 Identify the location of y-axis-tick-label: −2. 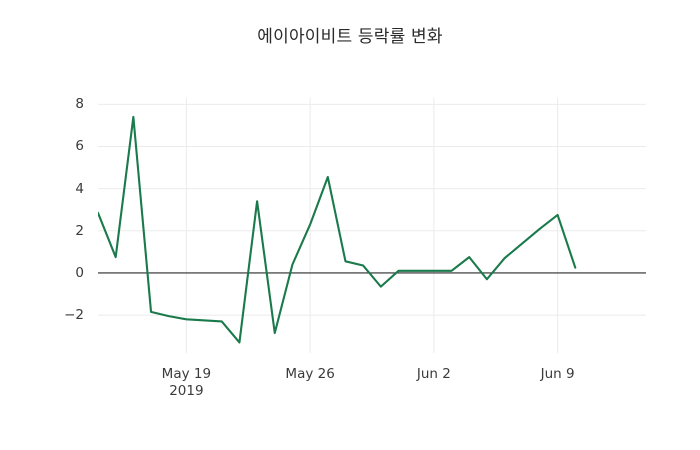
(74, 315).